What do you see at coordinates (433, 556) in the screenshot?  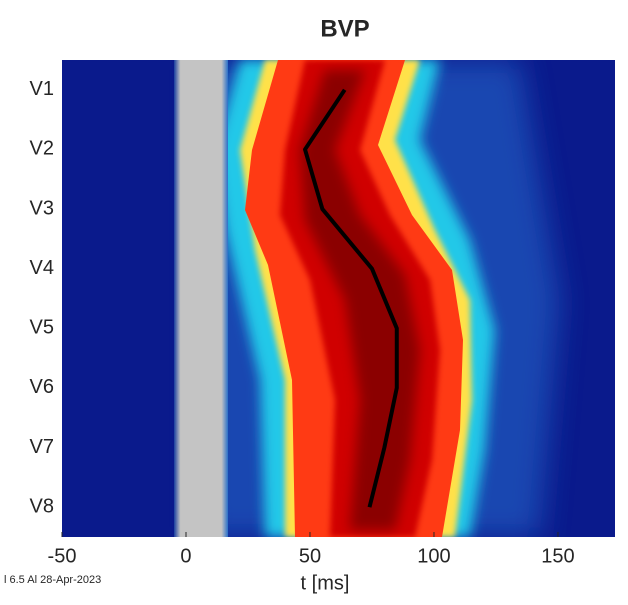 I see `x-tick-label: 100` at bounding box center [433, 556].